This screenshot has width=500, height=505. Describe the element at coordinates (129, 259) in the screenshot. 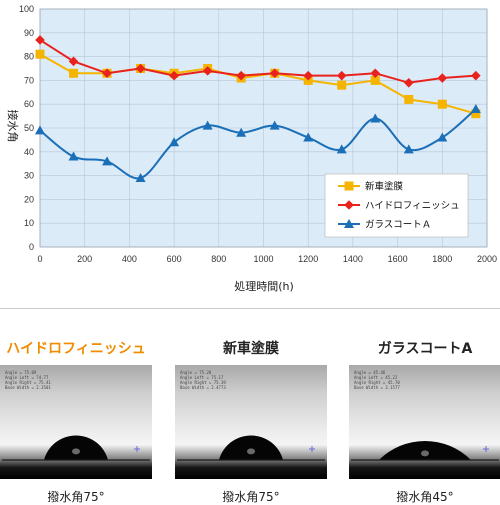

I see `x-tick-label: 400` at that location.